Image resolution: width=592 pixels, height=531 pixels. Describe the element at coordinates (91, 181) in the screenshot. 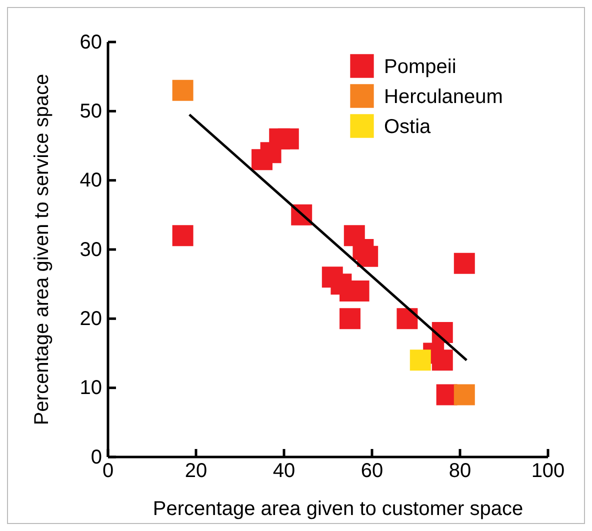

I see `y-tick-label: 40` at that location.